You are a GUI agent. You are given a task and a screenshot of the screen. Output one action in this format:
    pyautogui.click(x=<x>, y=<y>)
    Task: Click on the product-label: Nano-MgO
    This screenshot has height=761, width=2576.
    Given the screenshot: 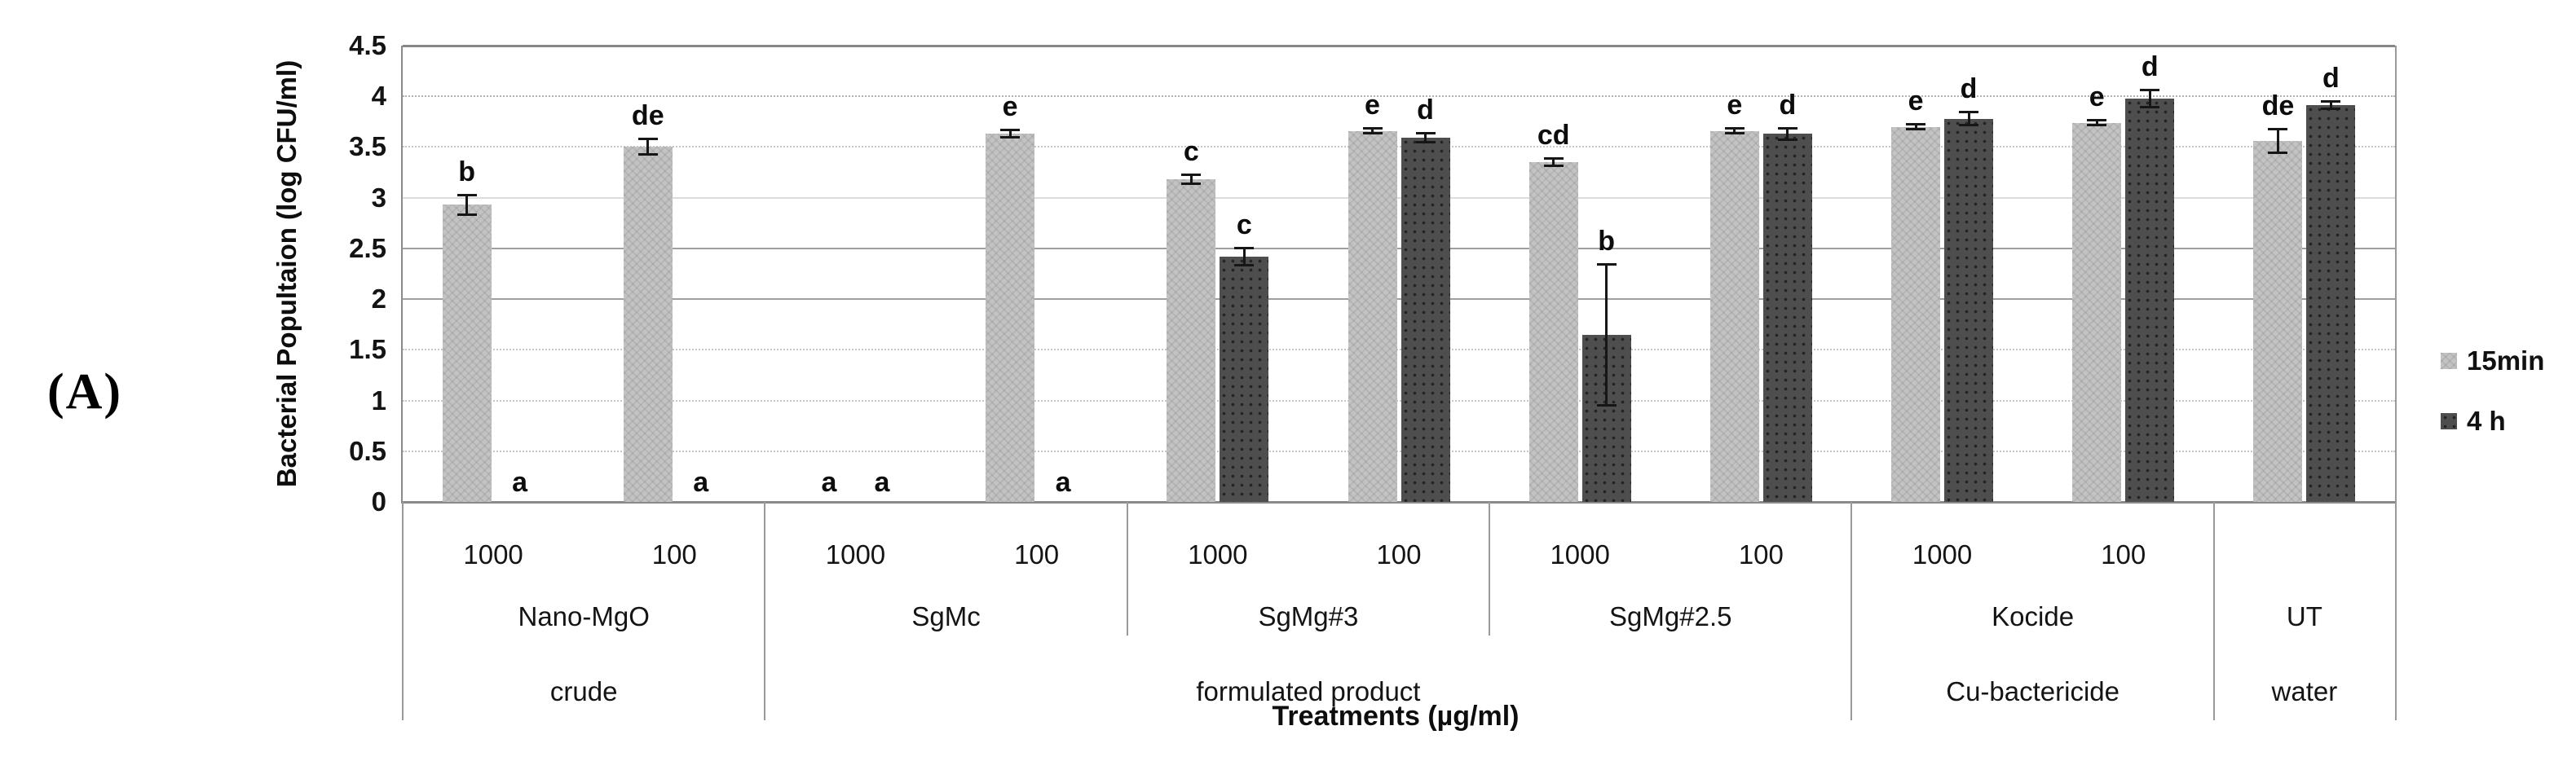 What is the action you would take?
    pyautogui.click(x=584, y=616)
    